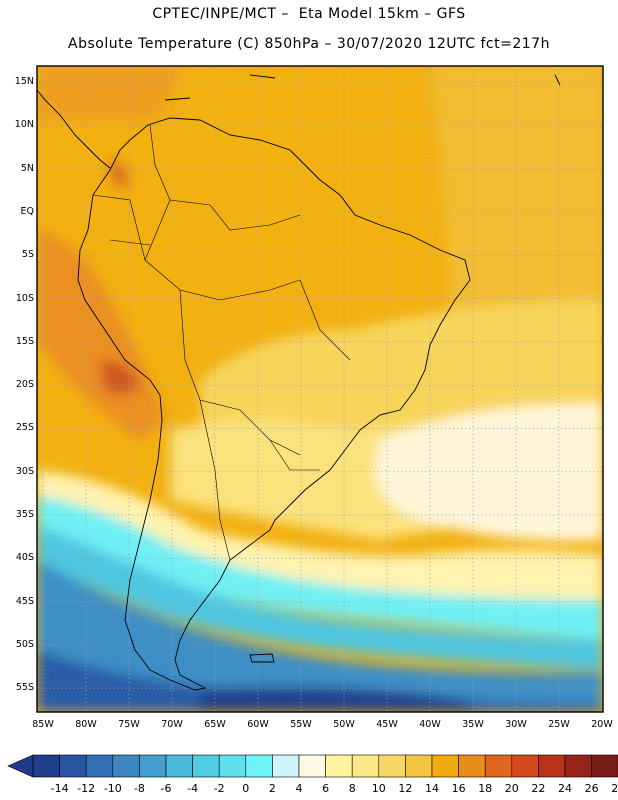 The height and width of the screenshot is (800, 618). What do you see at coordinates (516, 724) in the screenshot?
I see `longitude-label: 30W` at bounding box center [516, 724].